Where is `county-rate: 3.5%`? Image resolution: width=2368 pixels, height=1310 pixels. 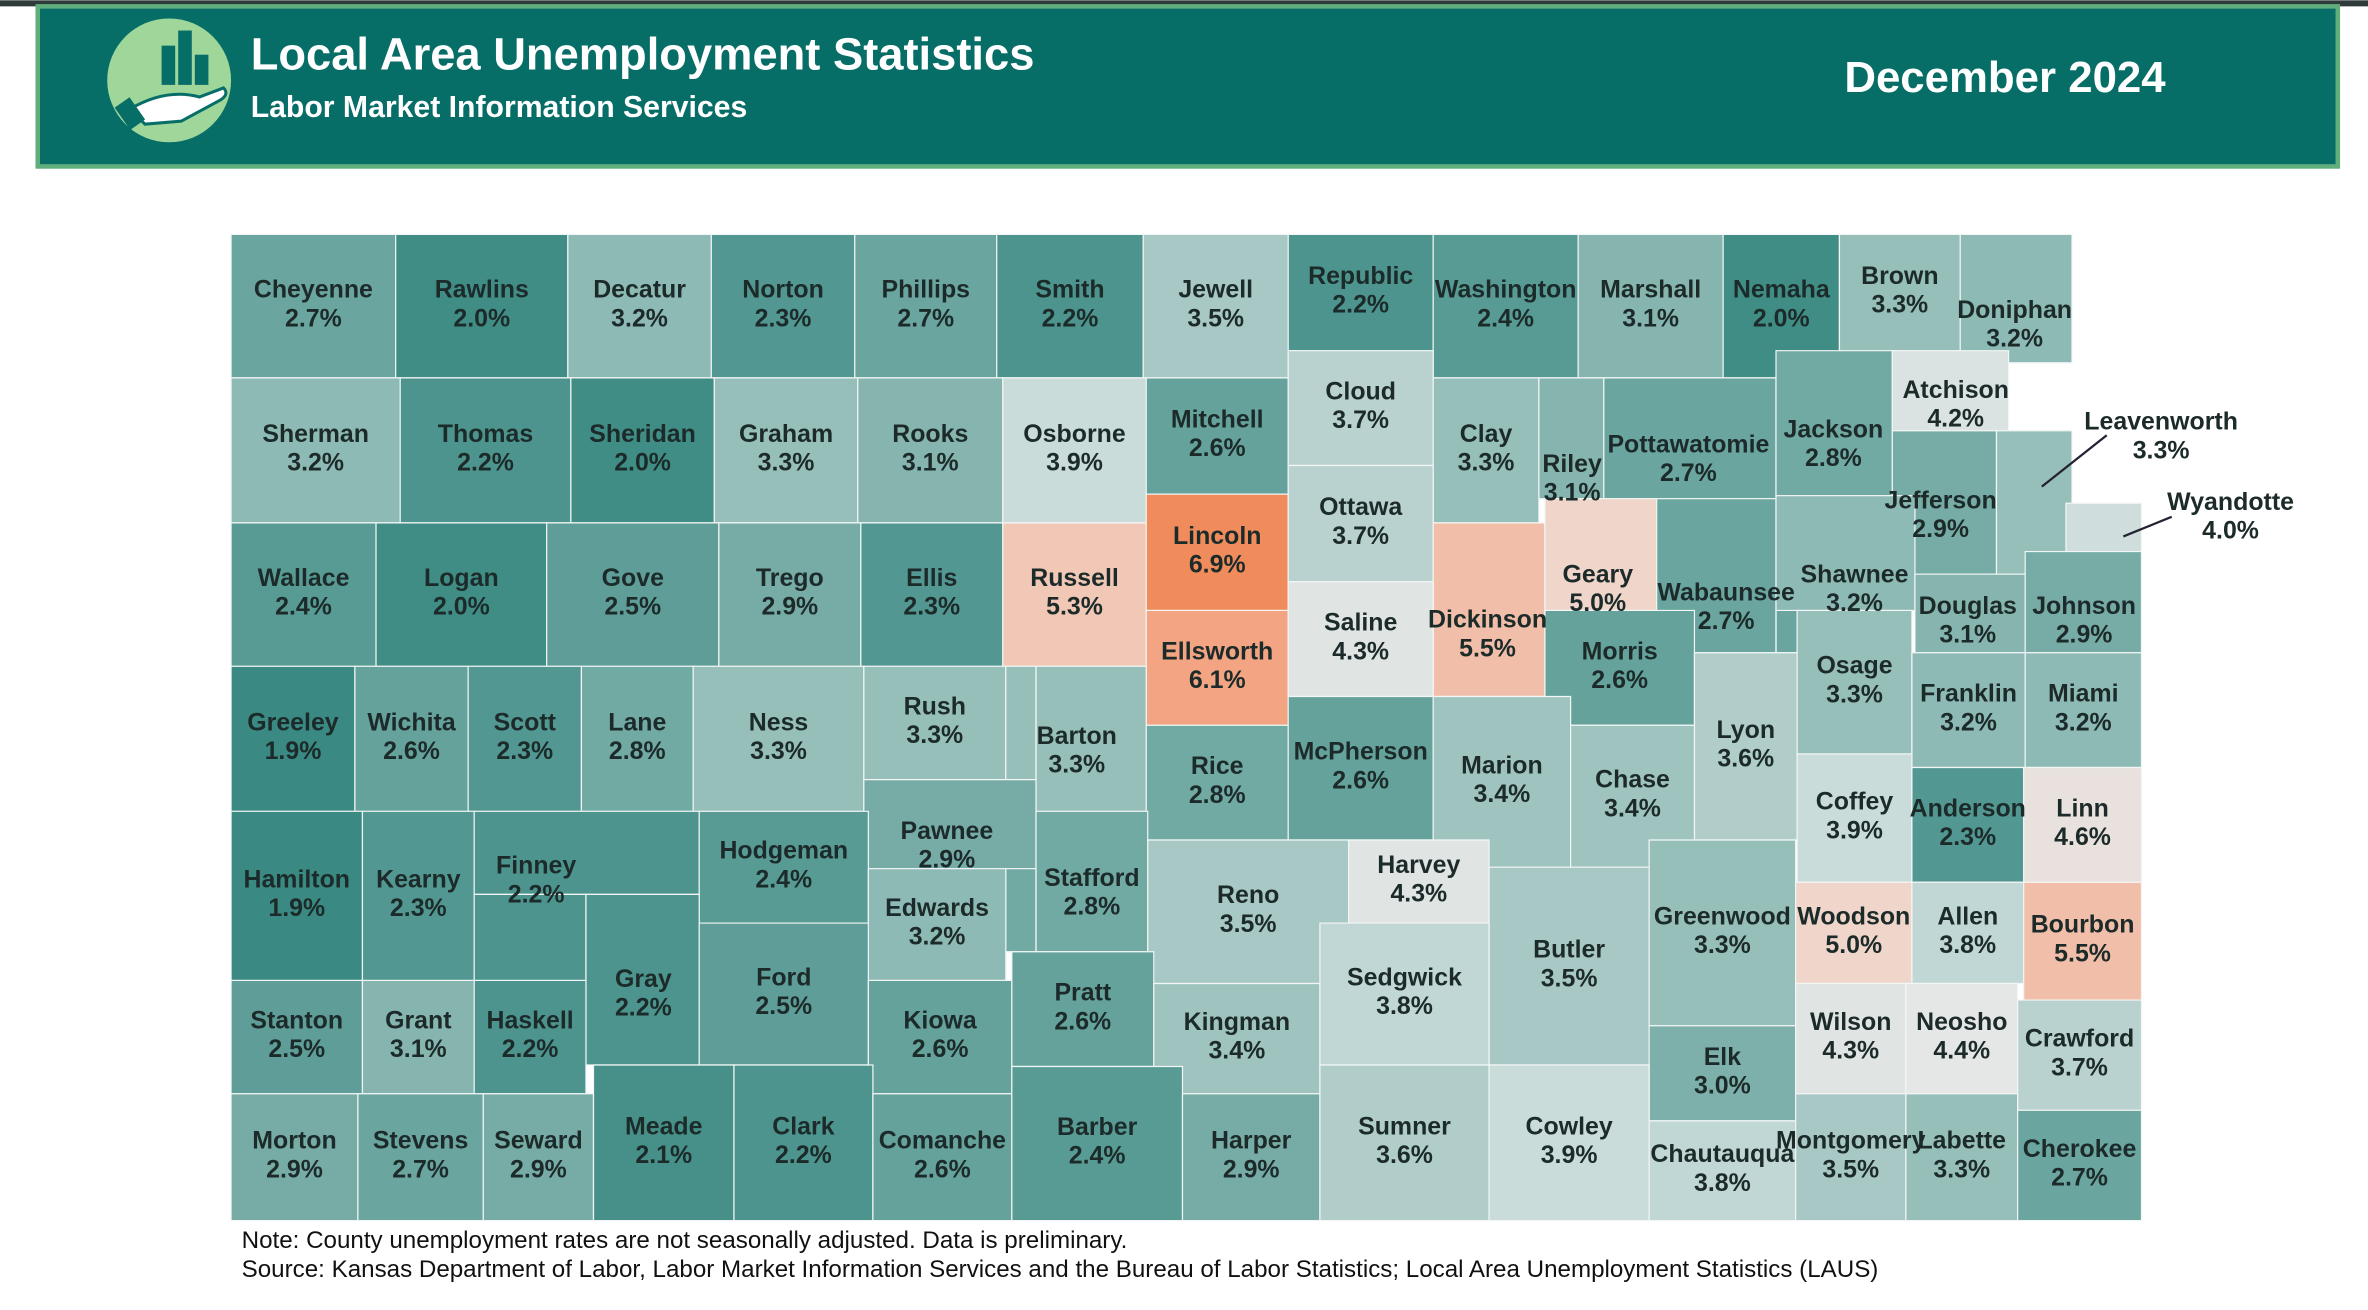 county-rate: 3.5% is located at coordinates (1215, 318).